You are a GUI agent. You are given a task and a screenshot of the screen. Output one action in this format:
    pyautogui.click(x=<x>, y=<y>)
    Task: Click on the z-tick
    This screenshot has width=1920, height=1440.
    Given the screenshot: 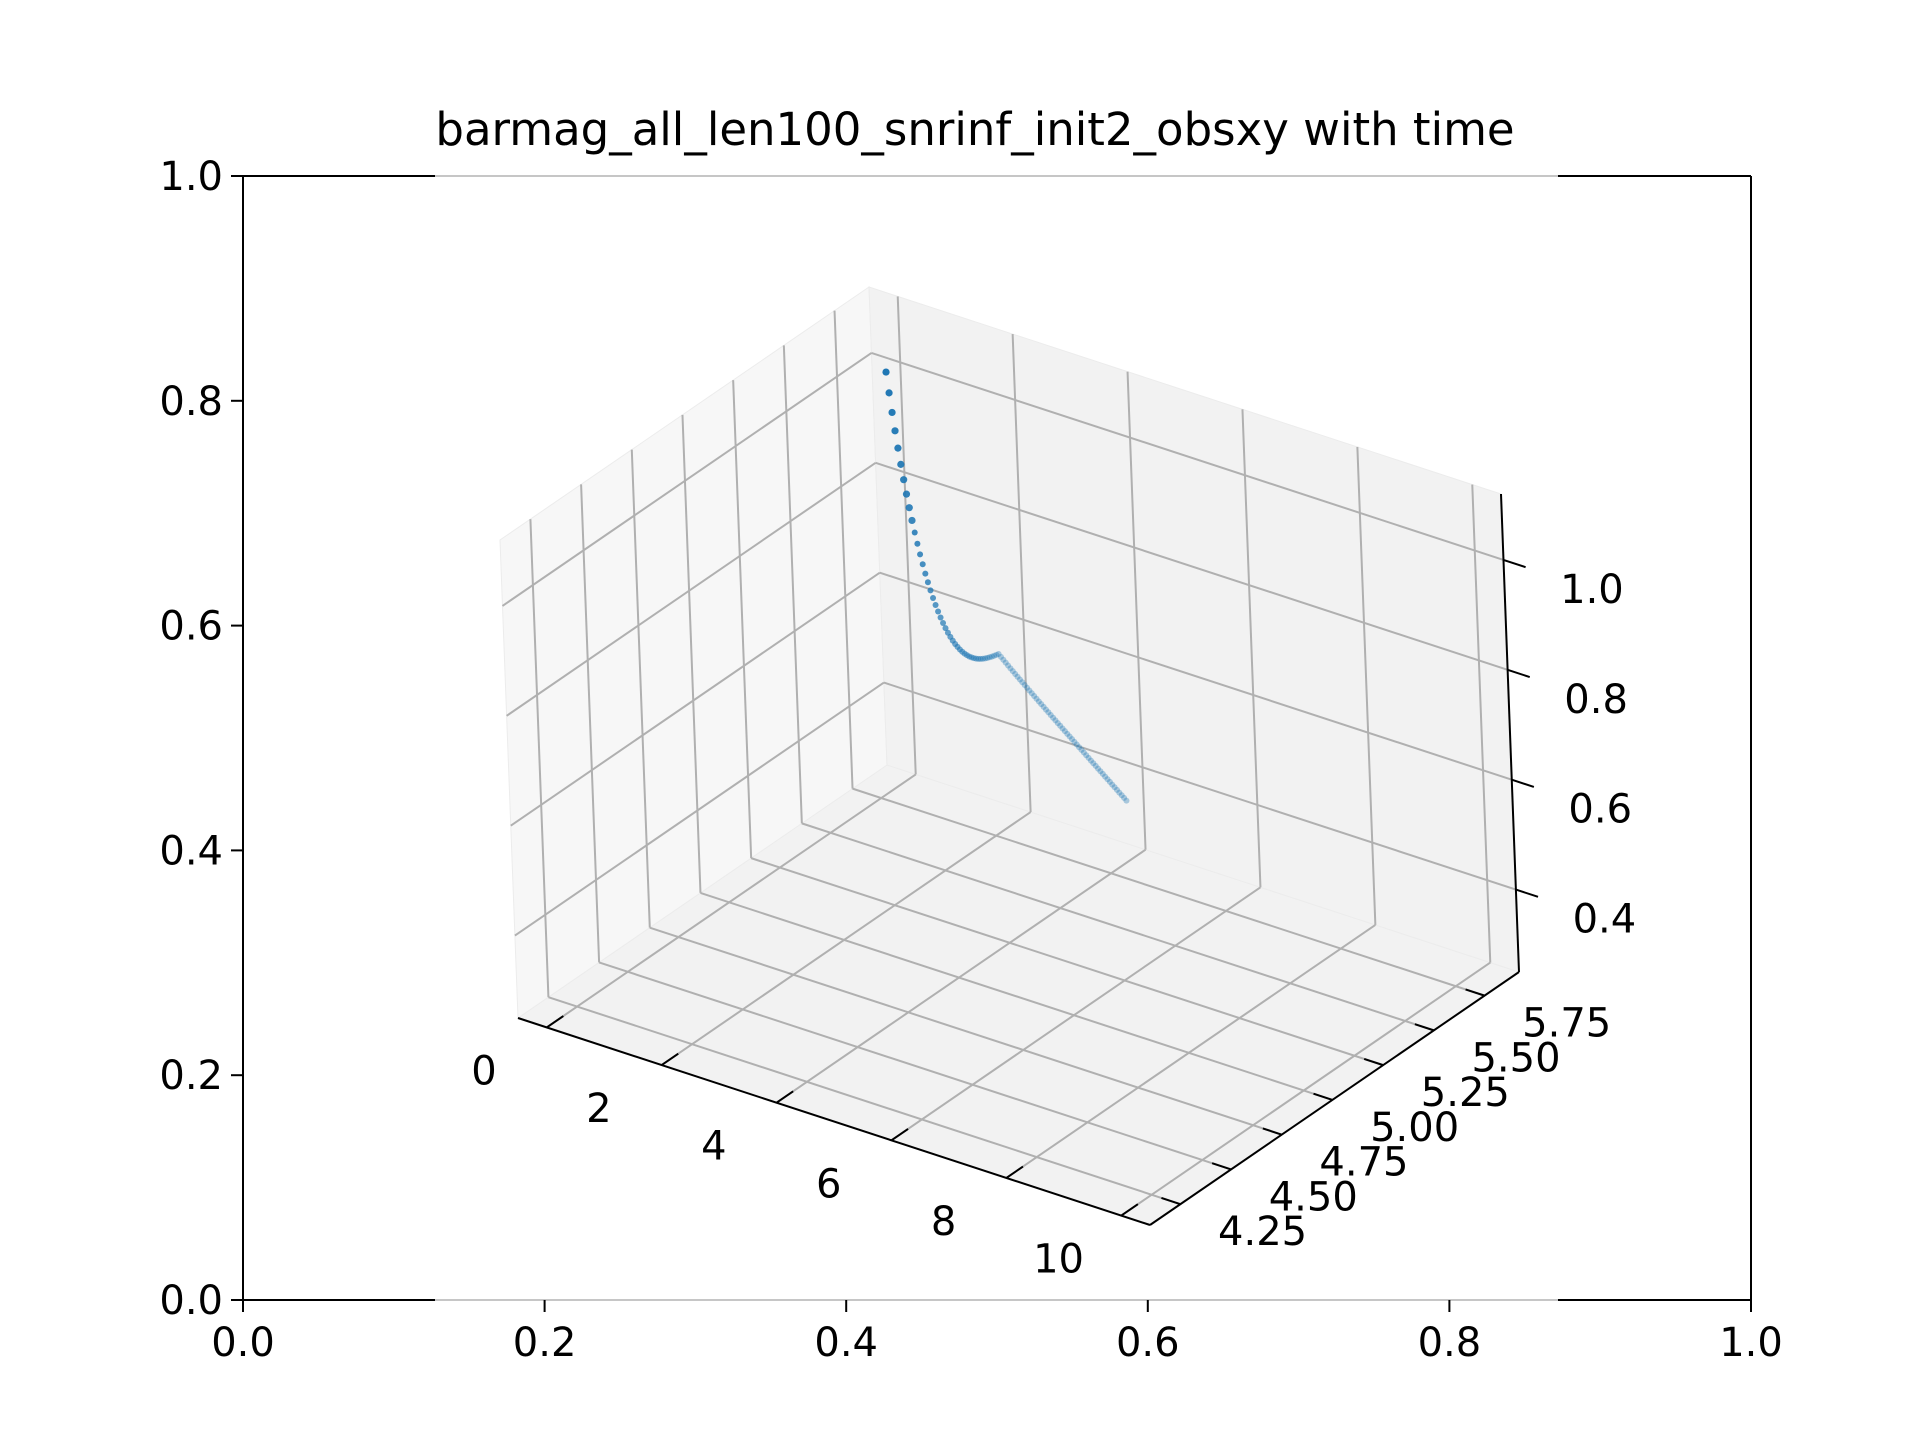 What is the action you would take?
    pyautogui.click(x=1523, y=783)
    